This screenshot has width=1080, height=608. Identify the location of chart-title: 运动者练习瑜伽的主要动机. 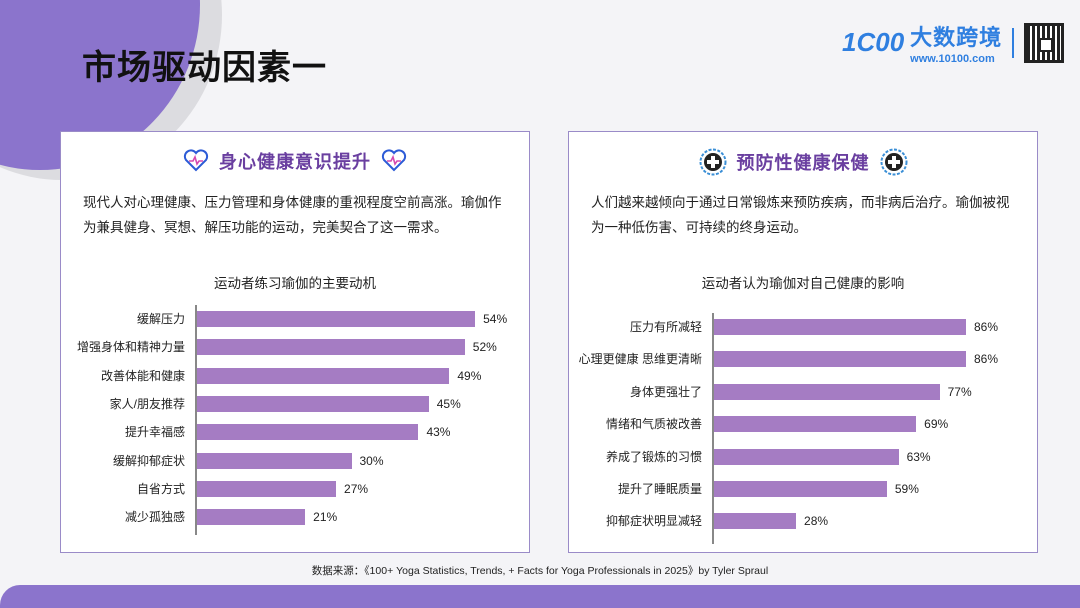
(295, 283).